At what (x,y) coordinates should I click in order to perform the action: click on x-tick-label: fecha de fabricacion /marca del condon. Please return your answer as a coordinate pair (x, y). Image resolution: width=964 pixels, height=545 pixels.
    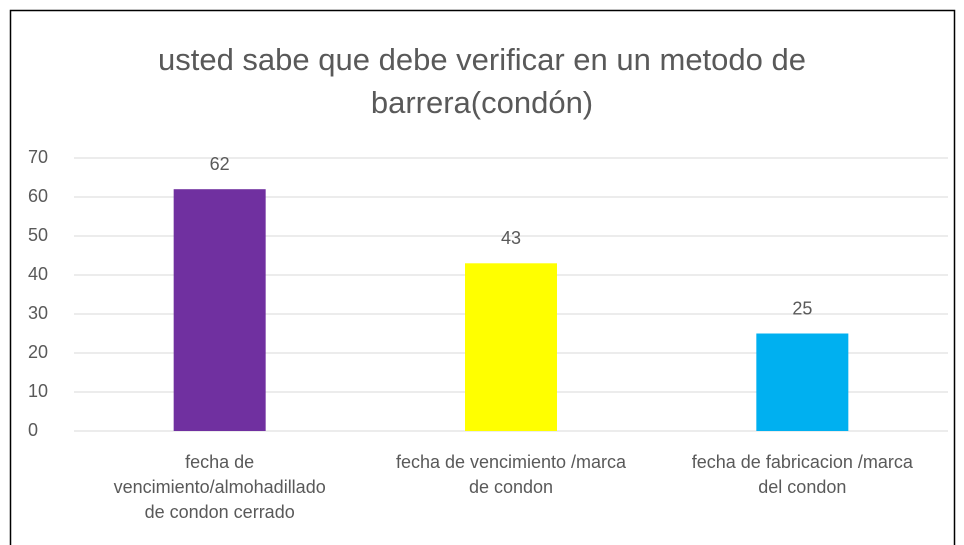
    Looking at the image, I should click on (803, 474).